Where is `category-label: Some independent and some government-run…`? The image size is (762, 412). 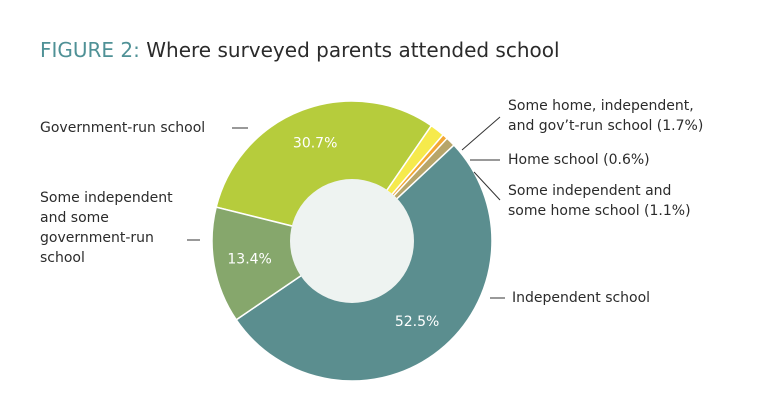
category-label: Some independent and some government-run… is located at coordinates (106, 228).